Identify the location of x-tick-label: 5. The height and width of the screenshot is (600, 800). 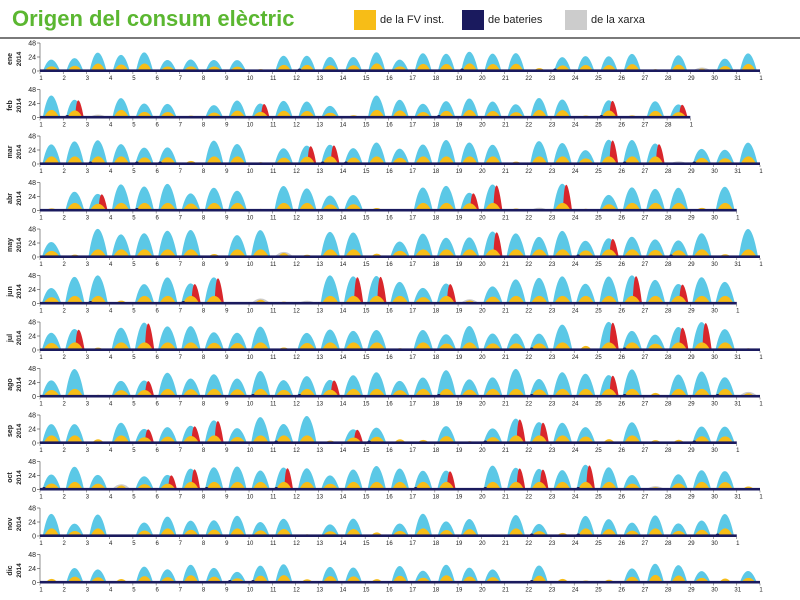
(134, 591).